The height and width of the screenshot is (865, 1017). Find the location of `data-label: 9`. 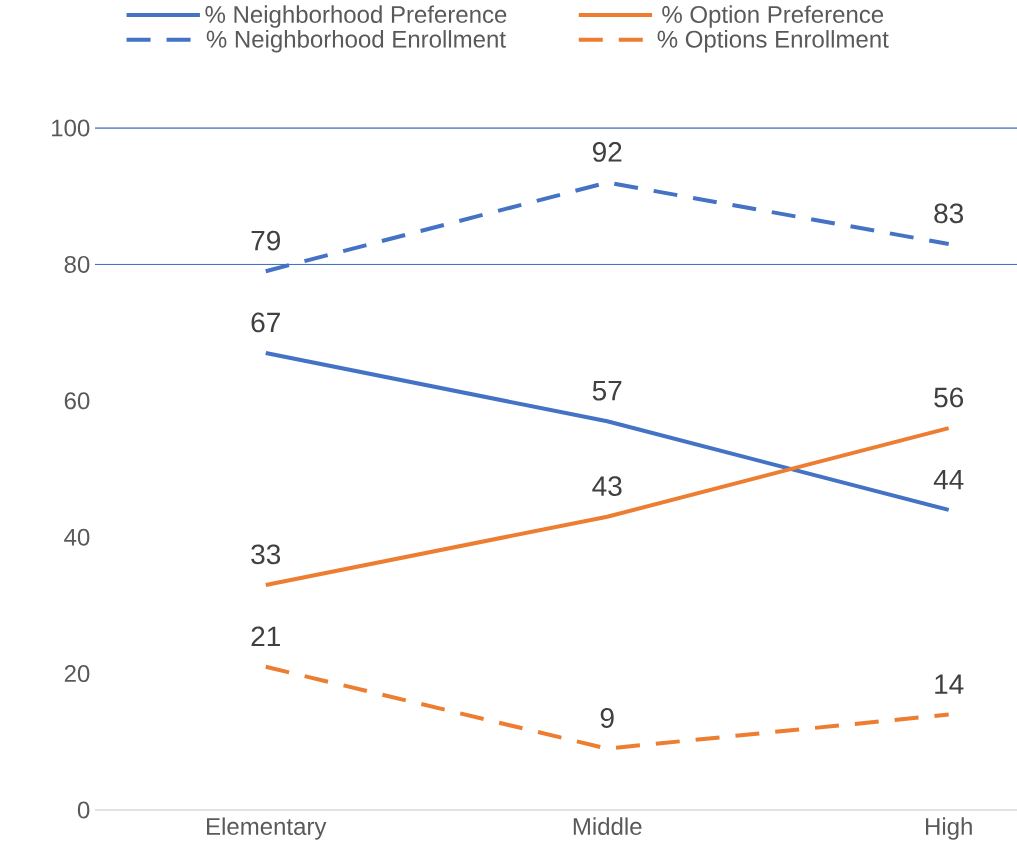

data-label: 9 is located at coordinates (607, 718).